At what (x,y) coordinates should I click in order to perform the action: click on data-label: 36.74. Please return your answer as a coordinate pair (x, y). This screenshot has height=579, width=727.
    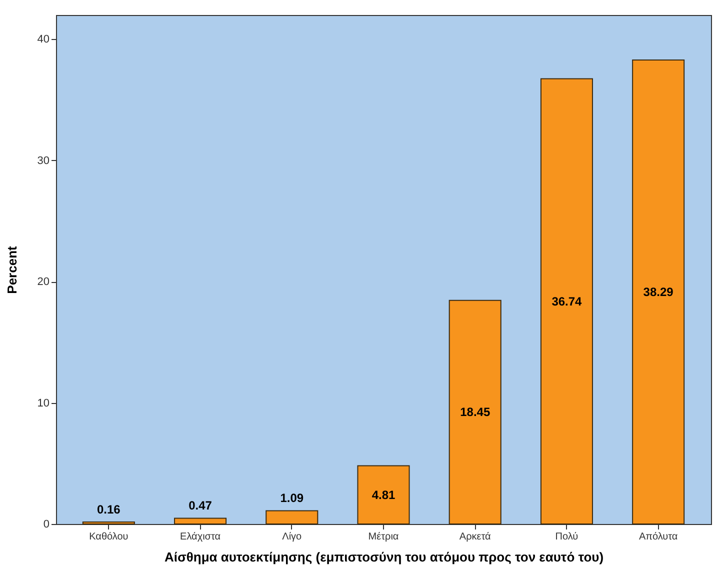
    Looking at the image, I should click on (567, 301).